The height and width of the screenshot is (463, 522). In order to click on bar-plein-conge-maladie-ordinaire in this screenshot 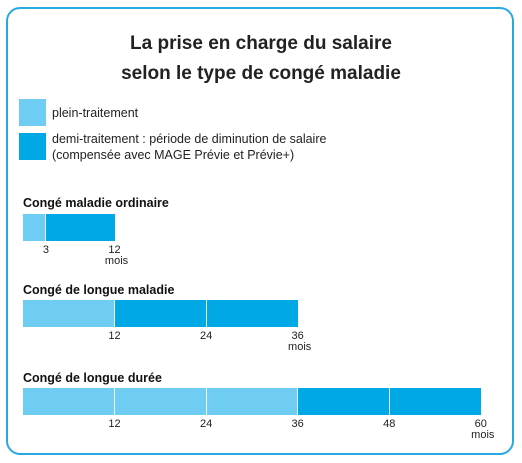, I will do `click(34, 227)`.